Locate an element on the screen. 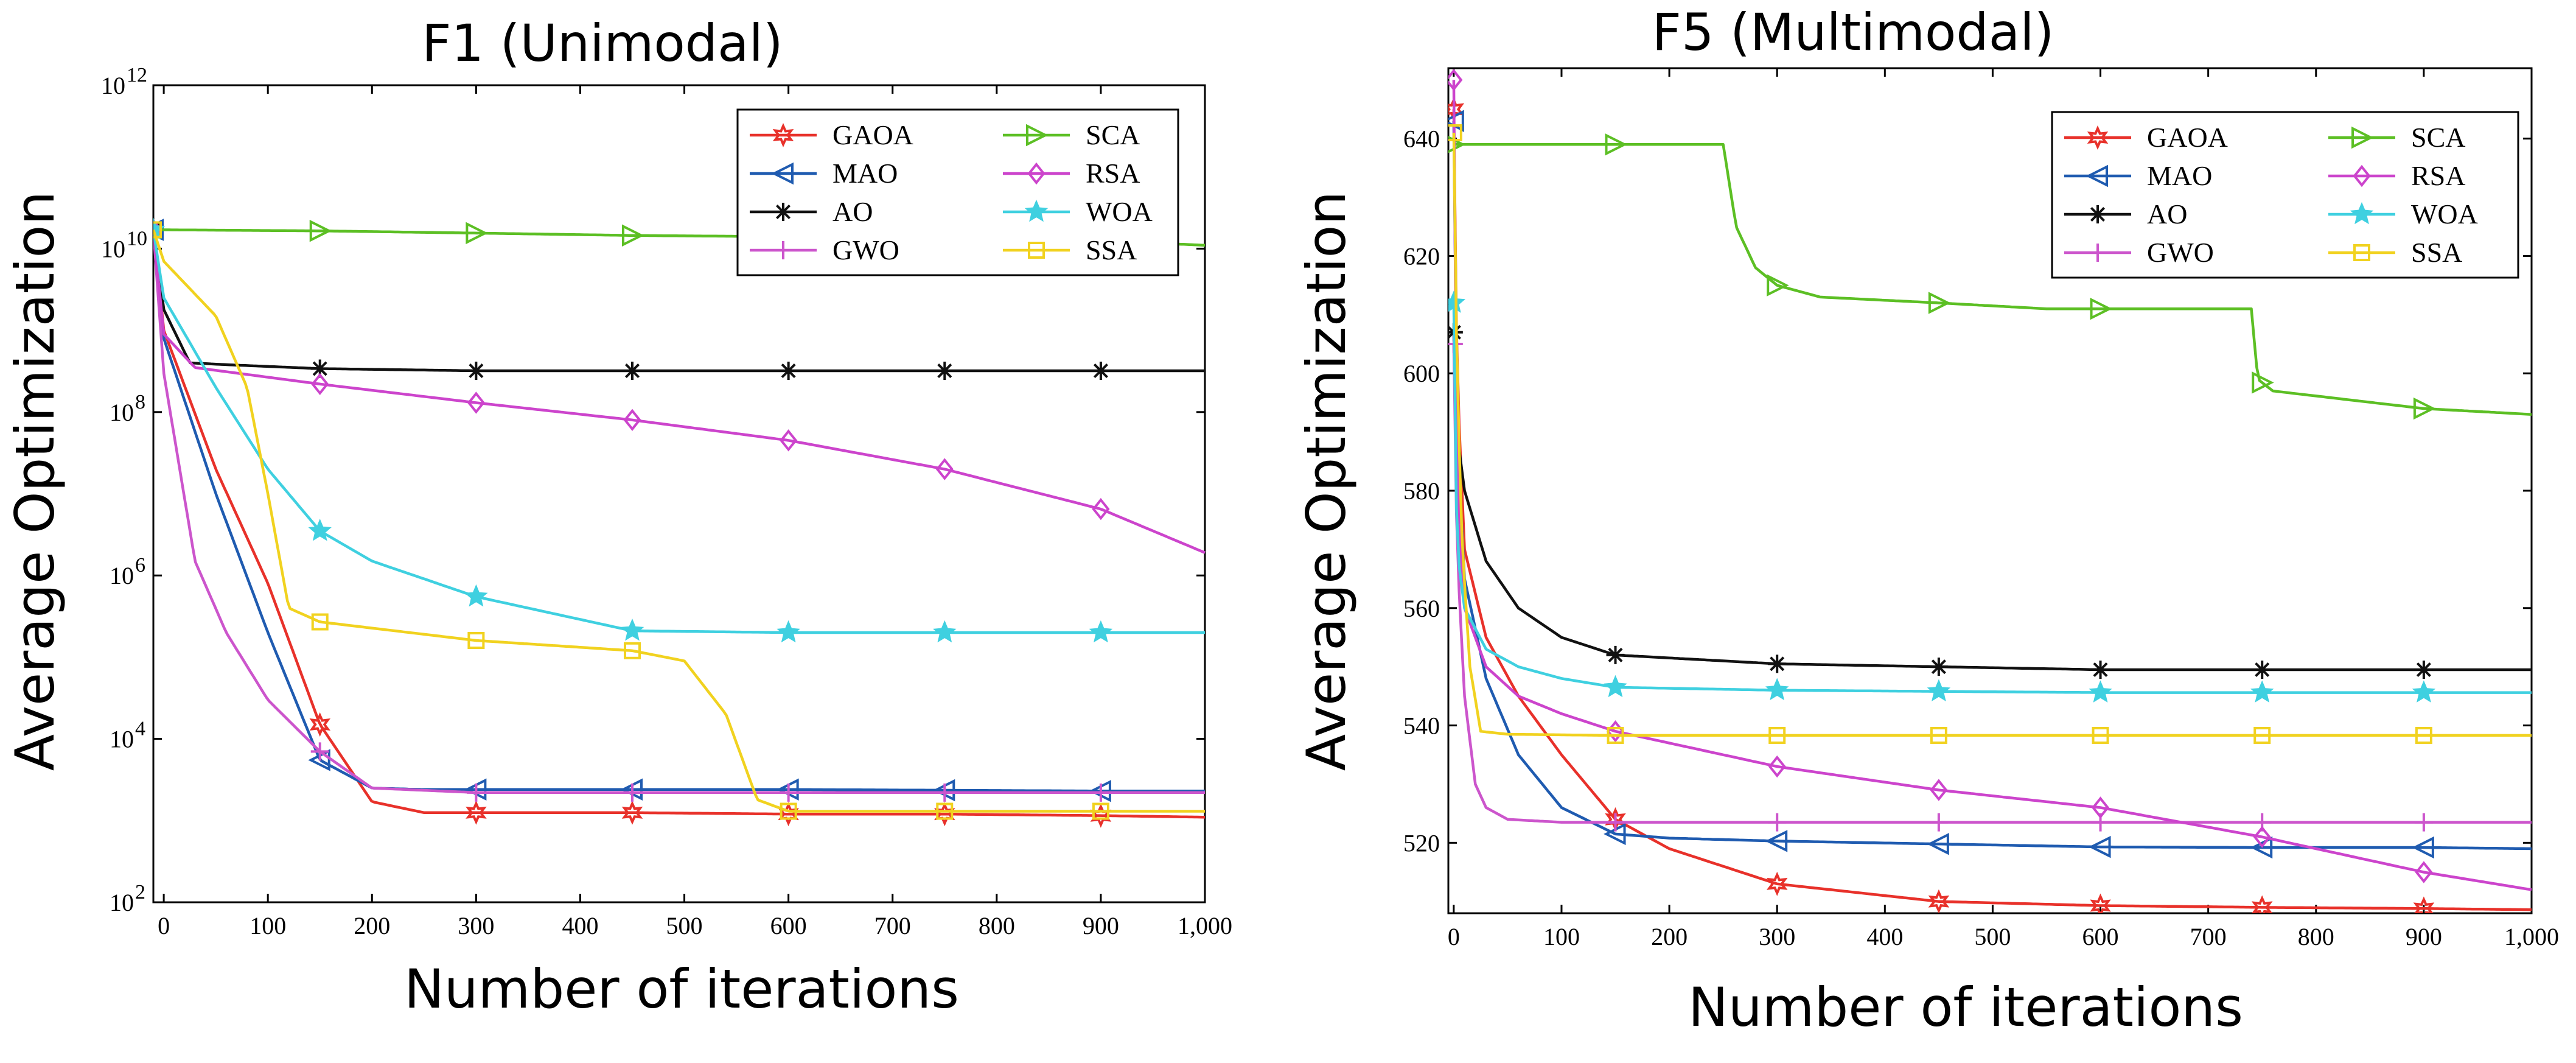  x-tick-label: 0 is located at coordinates (164, 925).